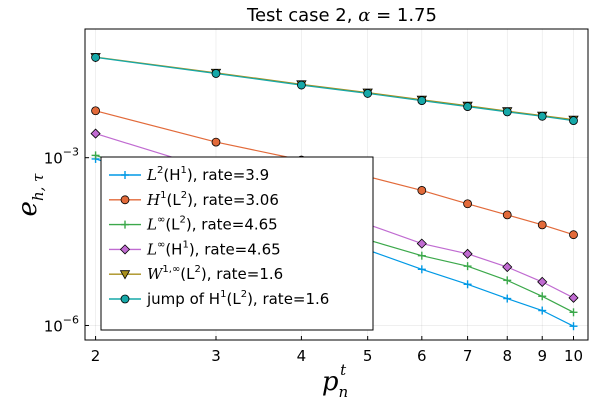 The image size is (600, 400). I want to click on series-line, so click(334, 89).